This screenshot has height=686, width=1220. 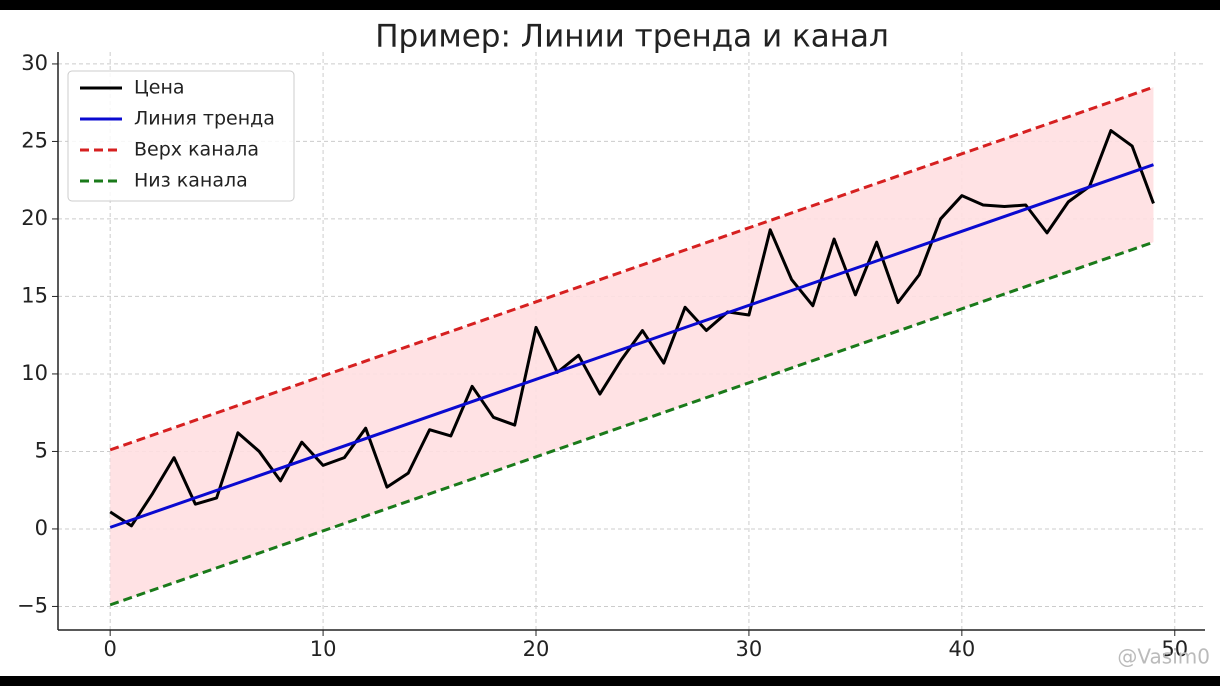 What do you see at coordinates (34, 218) in the screenshot?
I see `y-tick-label: 20` at bounding box center [34, 218].